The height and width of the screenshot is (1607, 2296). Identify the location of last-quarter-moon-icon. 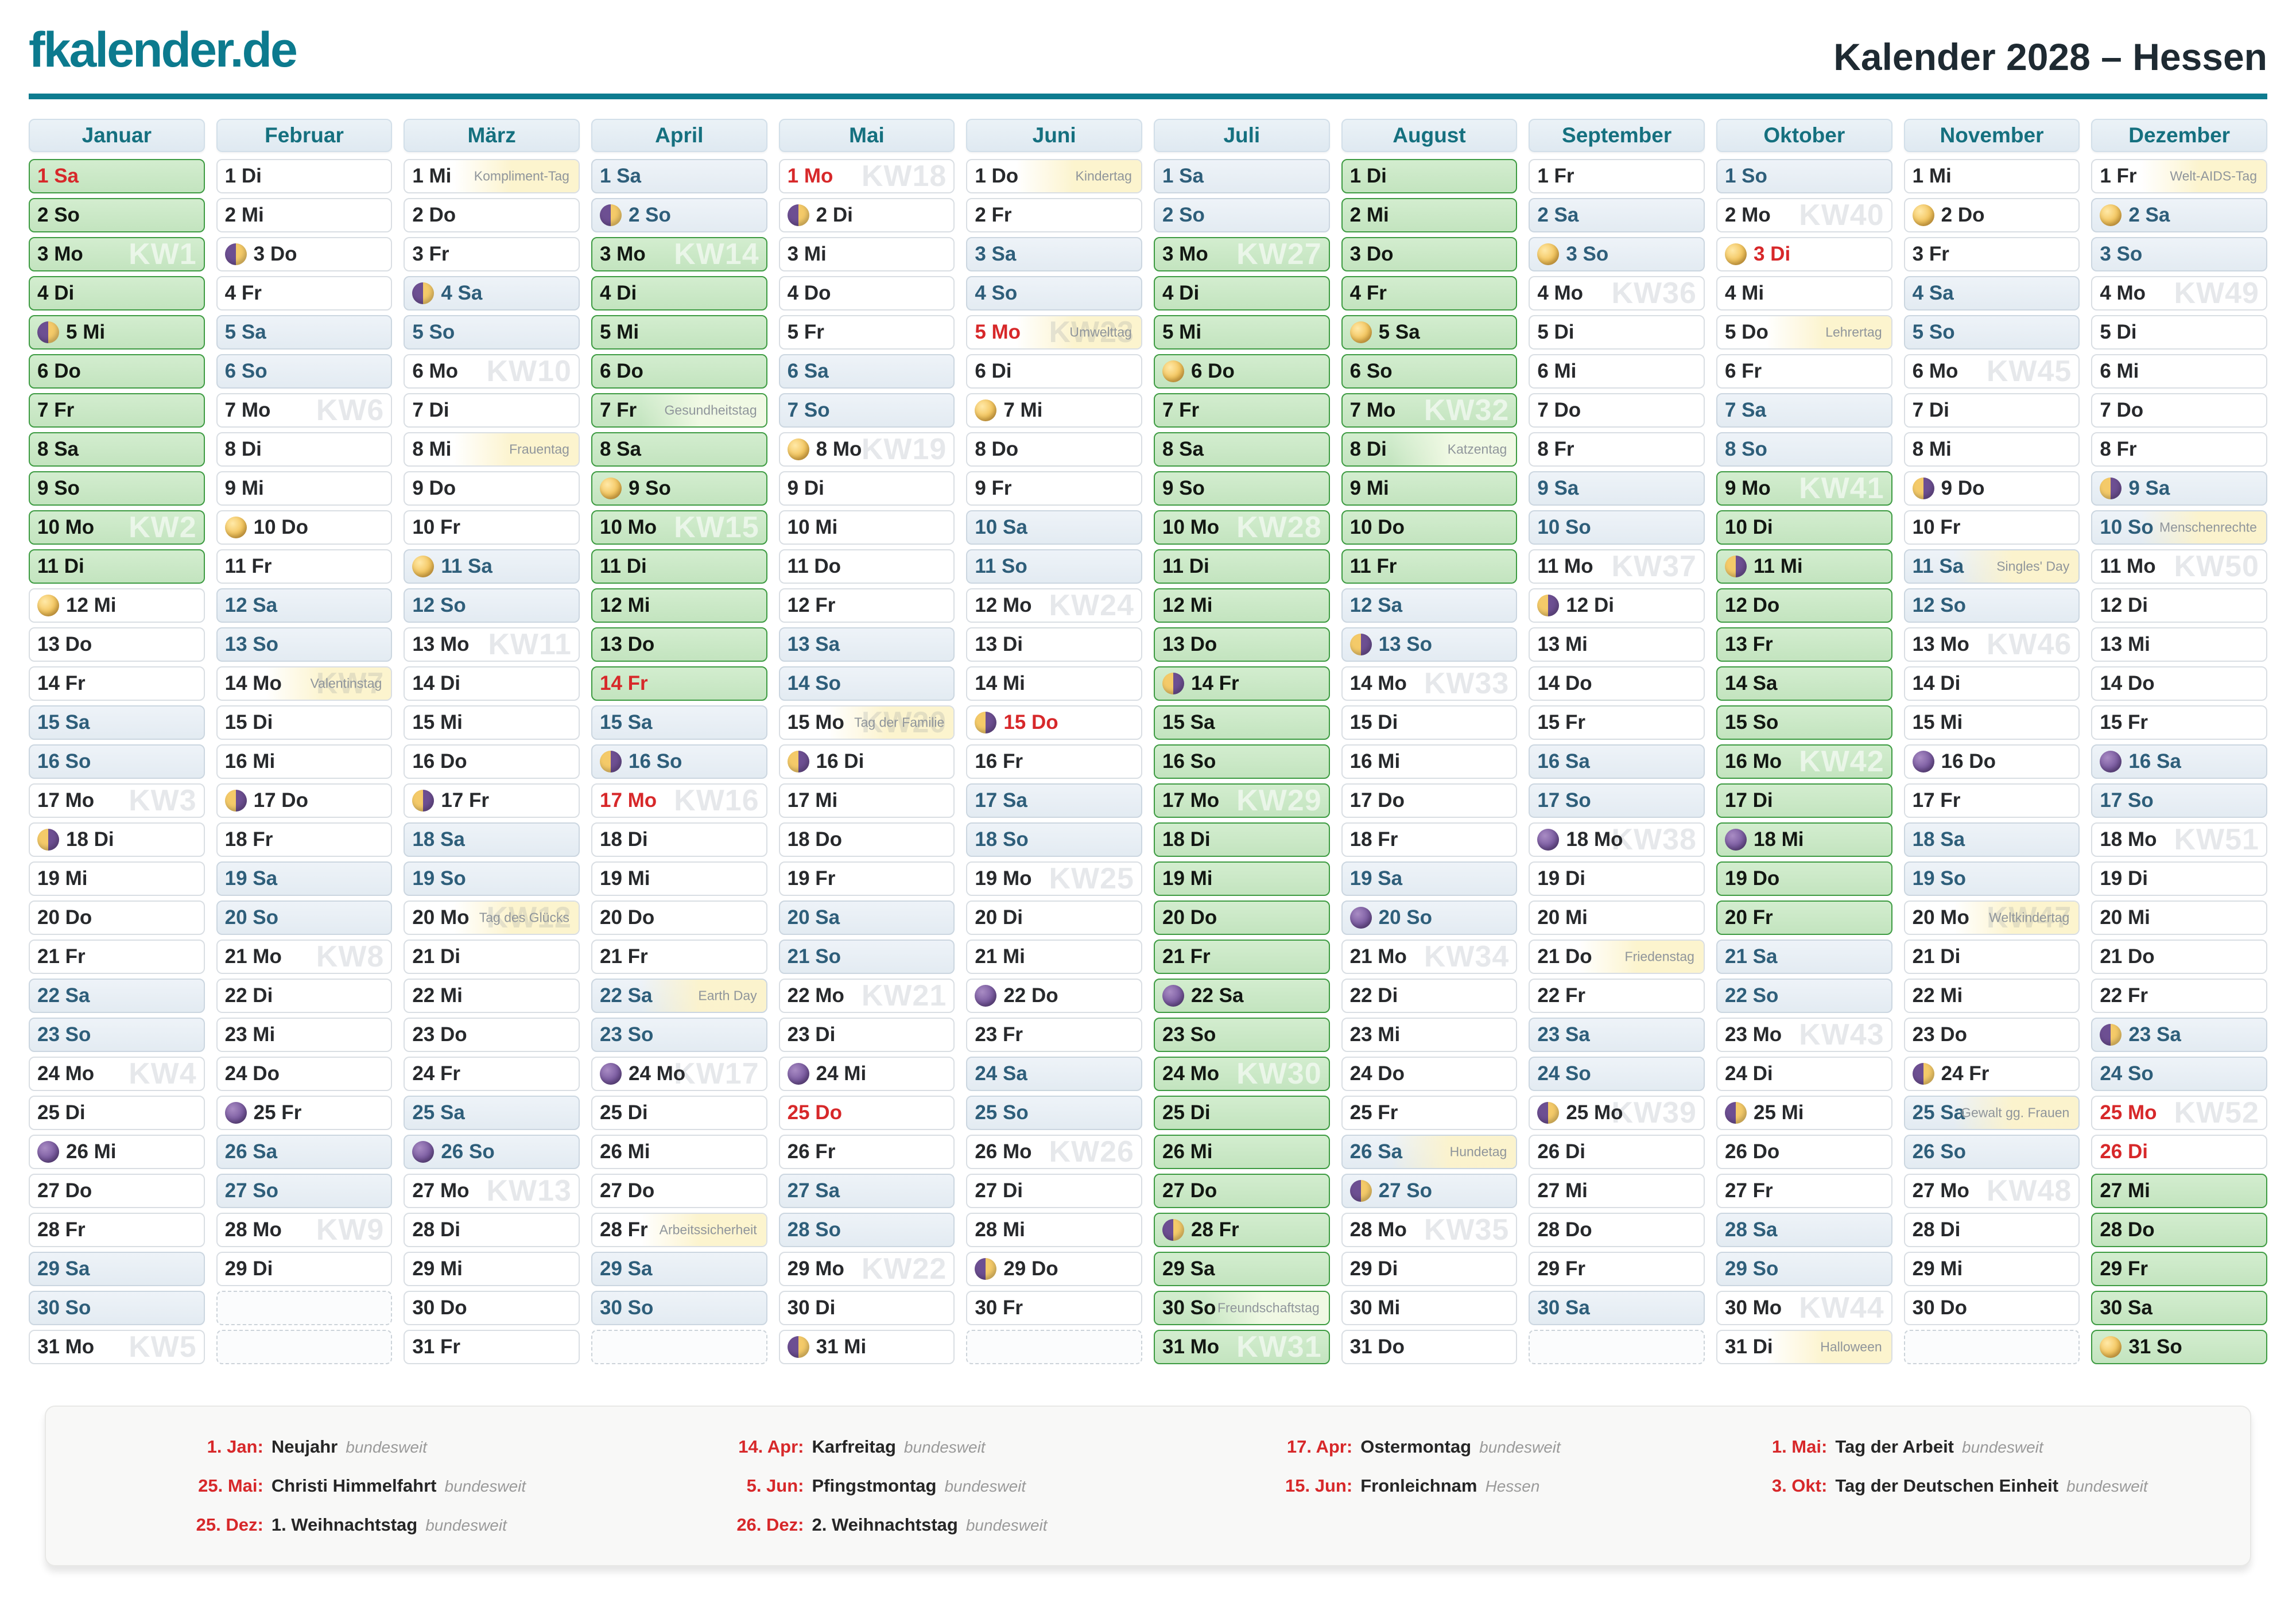
(2111, 488).